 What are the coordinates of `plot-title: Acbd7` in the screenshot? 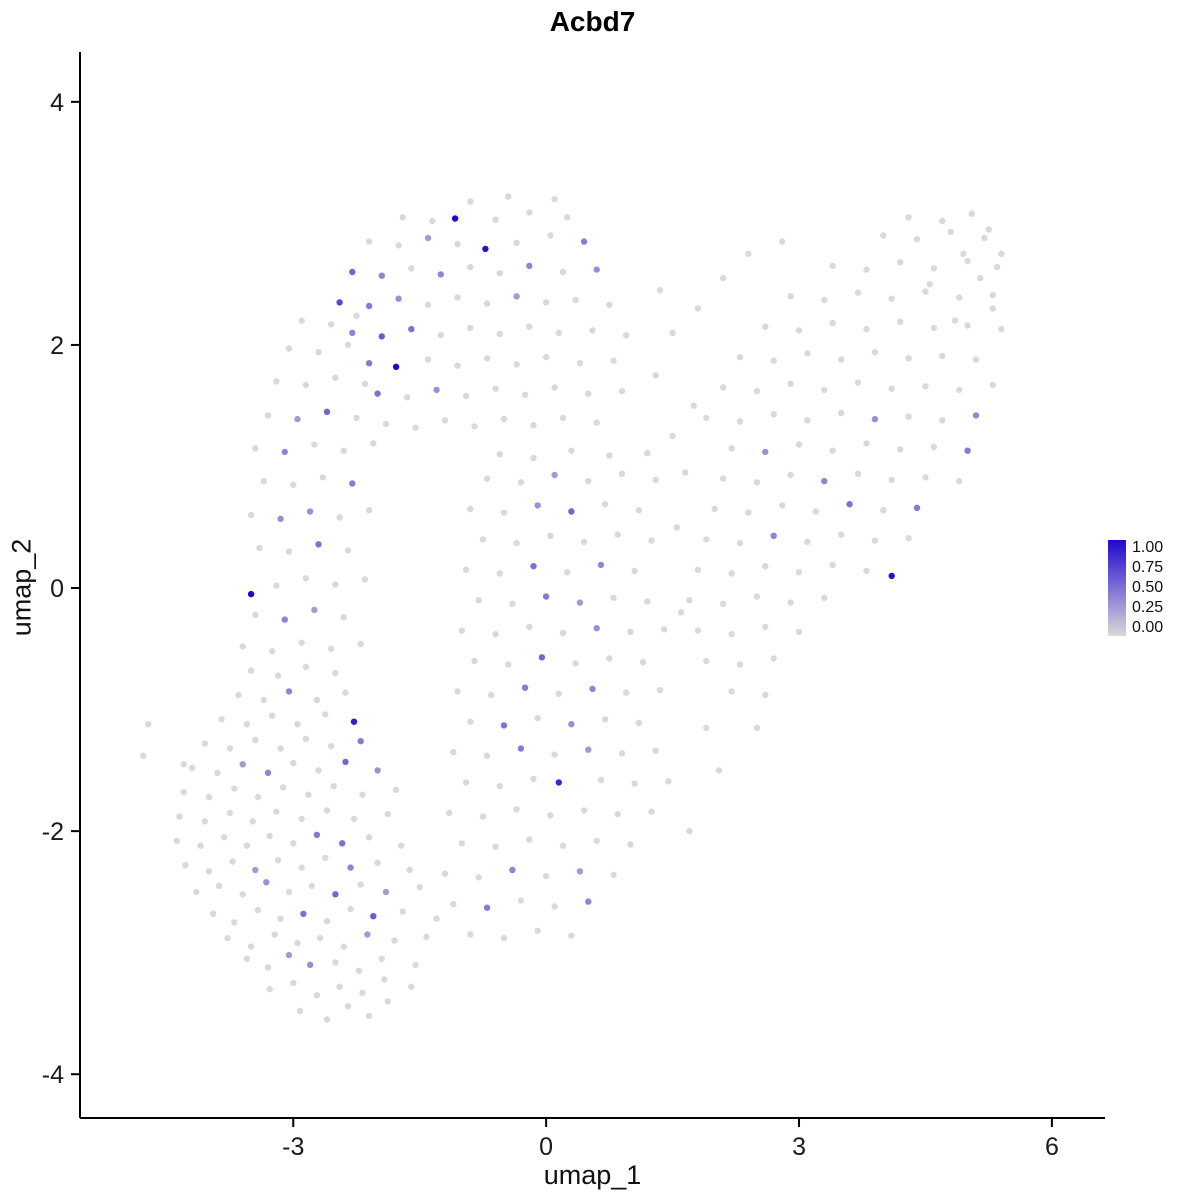 It's located at (592, 21).